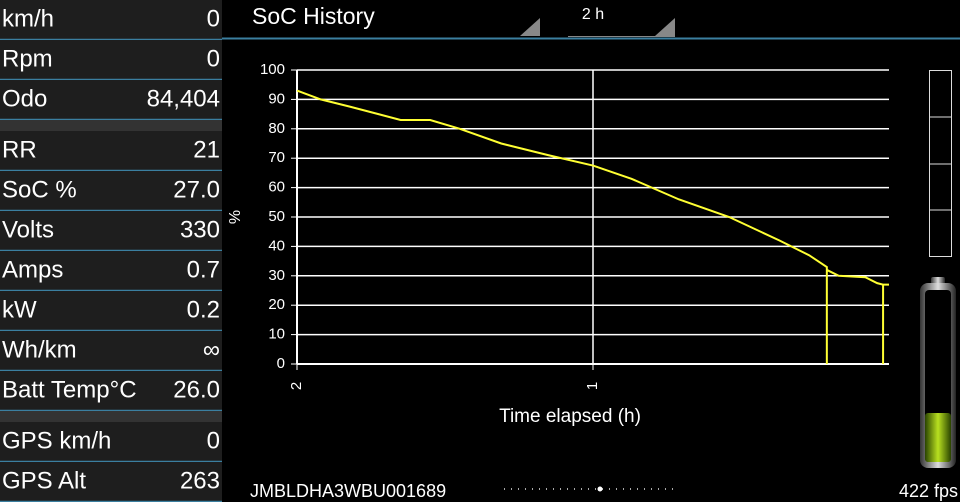 The image size is (960, 502). I want to click on row-value: 0.2, so click(203, 309).